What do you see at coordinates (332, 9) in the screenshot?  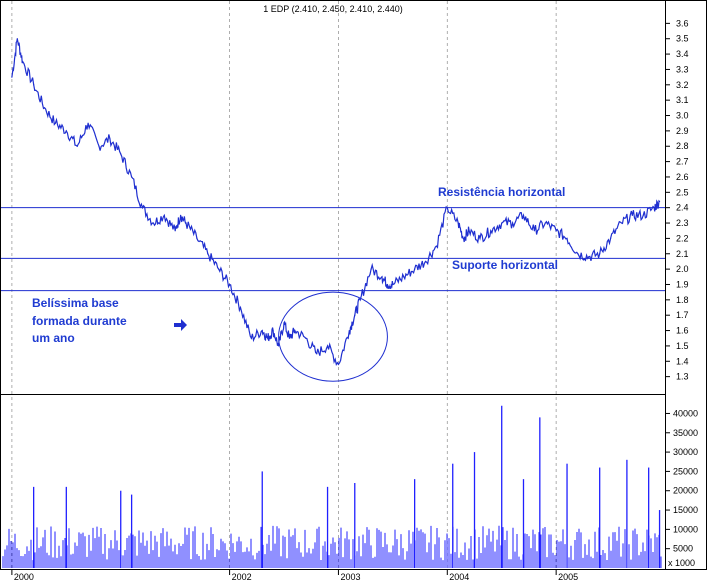 I see `chart-header: 1 EDP (2.410, 2.450, 2.410, 2.440)` at bounding box center [332, 9].